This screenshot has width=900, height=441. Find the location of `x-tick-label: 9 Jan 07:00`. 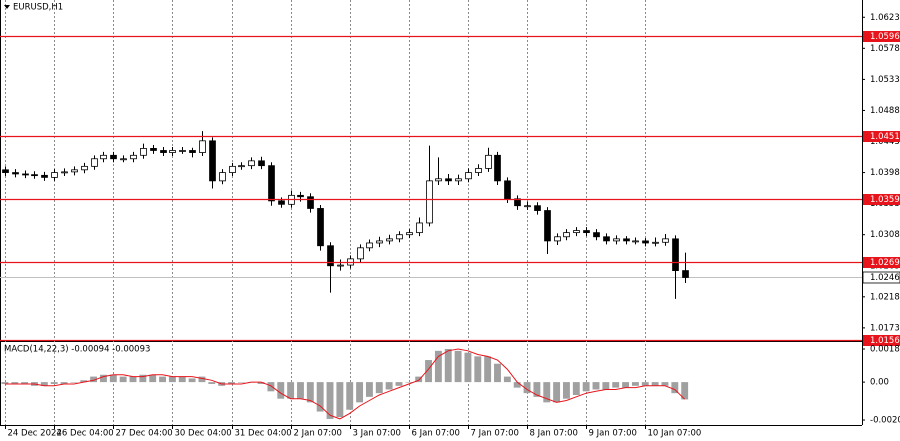

x-tick-label: 9 Jan 07:00 is located at coordinates (613, 434).